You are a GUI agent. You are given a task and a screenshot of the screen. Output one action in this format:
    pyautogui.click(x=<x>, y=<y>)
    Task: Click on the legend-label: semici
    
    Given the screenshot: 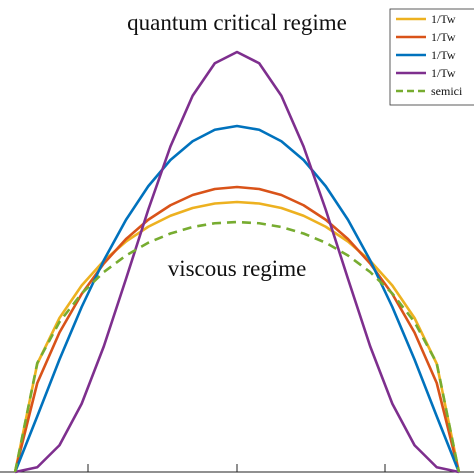 What is the action you would take?
    pyautogui.click(x=447, y=91)
    